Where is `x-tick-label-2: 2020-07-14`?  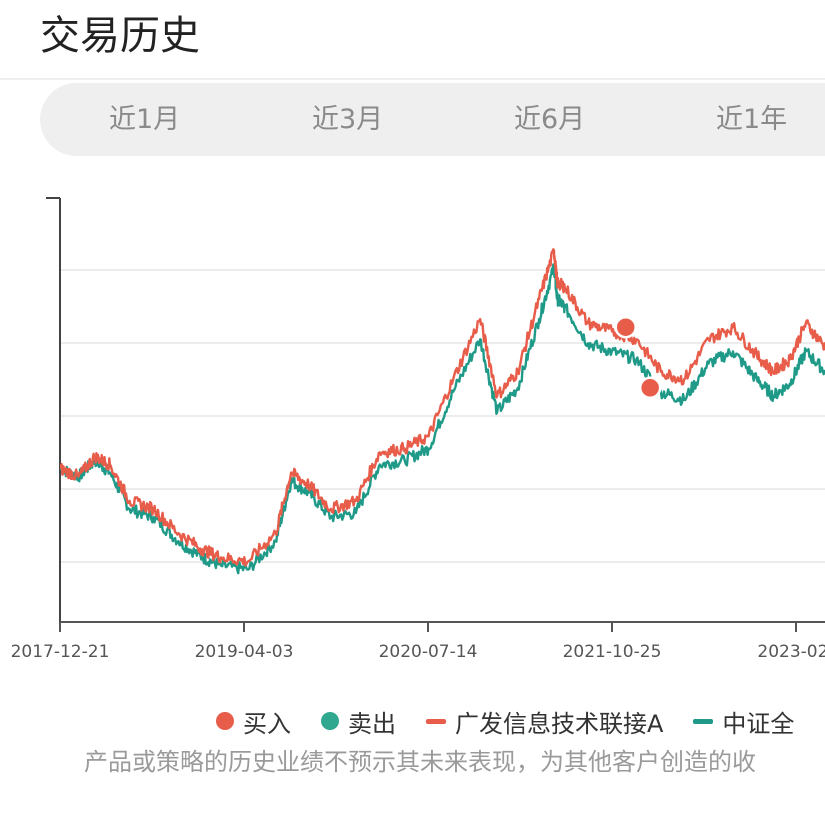
x-tick-label-2: 2020-07-14 is located at coordinates (428, 652).